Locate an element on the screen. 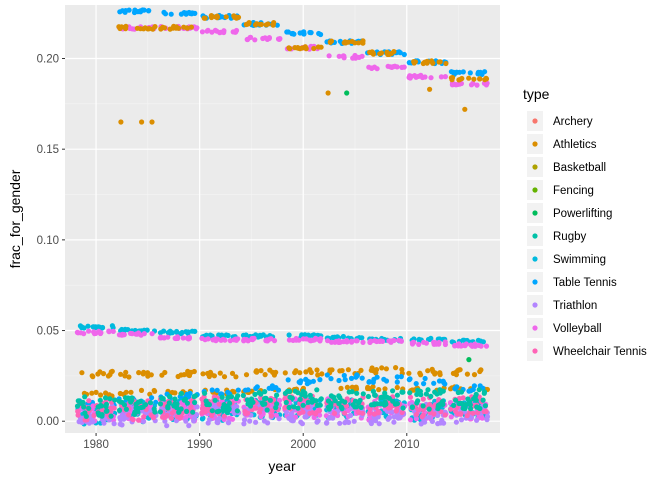  legend-label: Fencing is located at coordinates (573, 191).